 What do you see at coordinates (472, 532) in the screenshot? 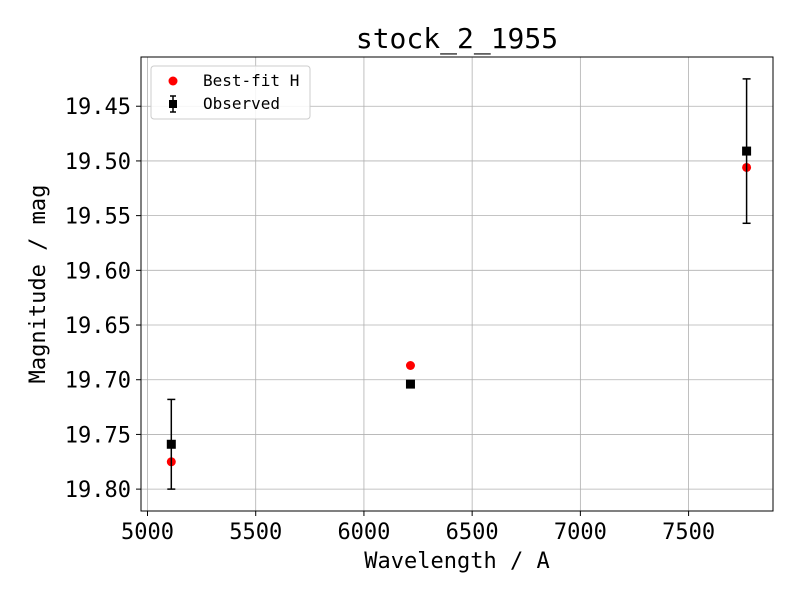
I see `x-tick-label: 6500` at bounding box center [472, 532].